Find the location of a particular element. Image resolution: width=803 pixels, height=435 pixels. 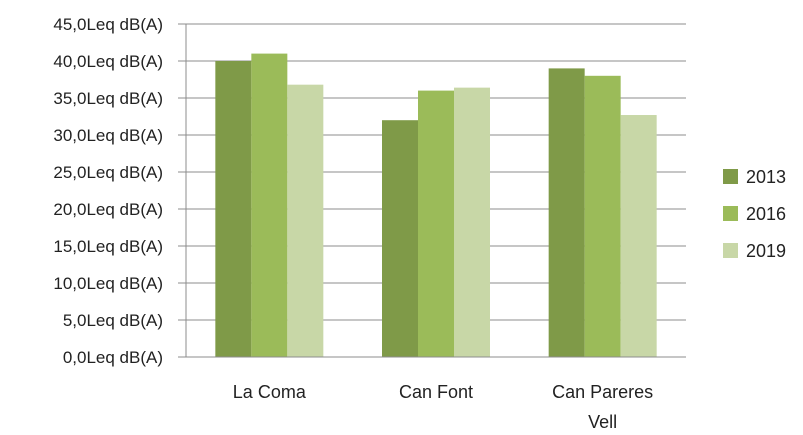

y-tick-label: 0,0Leq dB(A) is located at coordinates (113, 357).